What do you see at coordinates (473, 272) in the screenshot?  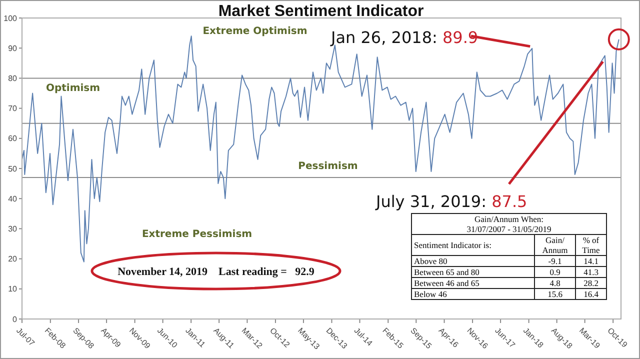 I see `annotation: Between 65 and 80` at bounding box center [473, 272].